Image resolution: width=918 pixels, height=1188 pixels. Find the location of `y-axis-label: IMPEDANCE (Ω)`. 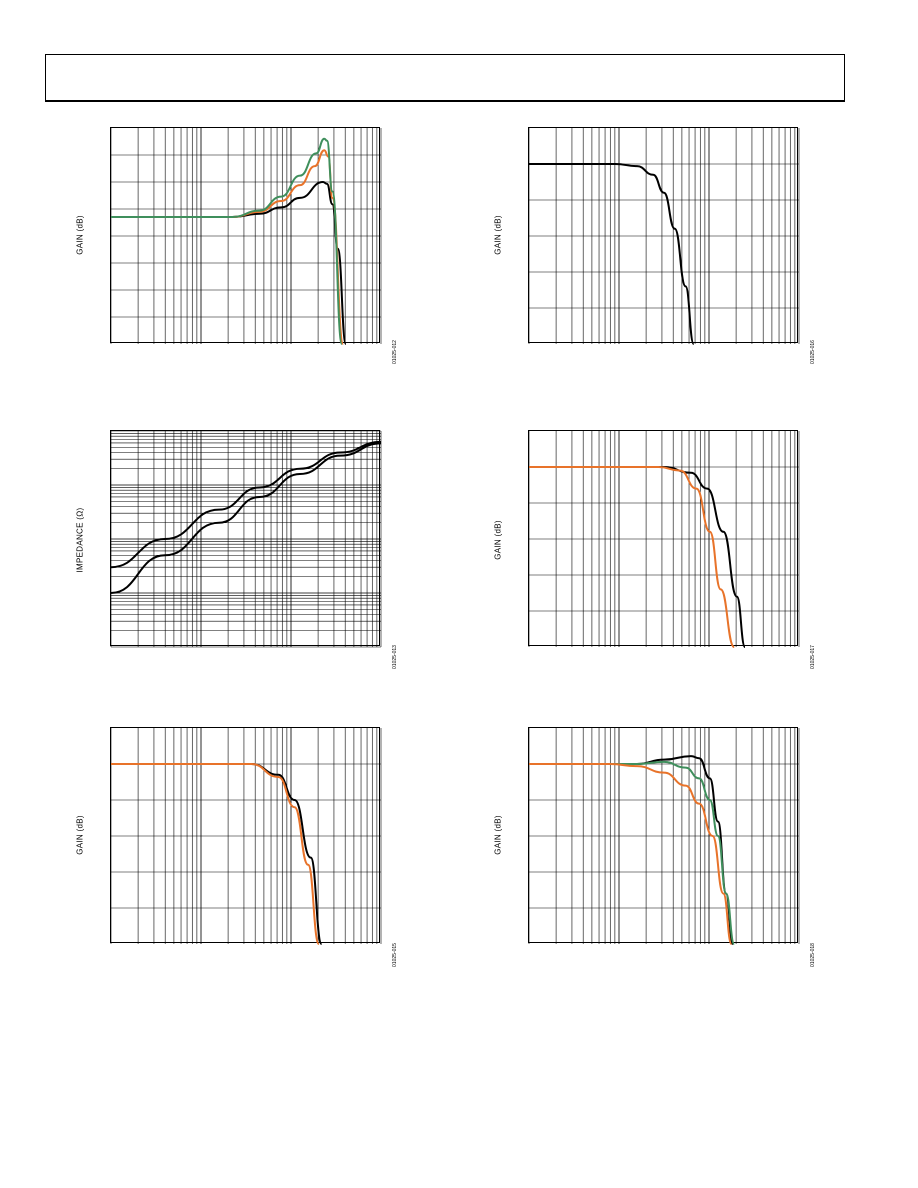

y-axis-label: IMPEDANCE (Ω) is located at coordinates (80, 540).